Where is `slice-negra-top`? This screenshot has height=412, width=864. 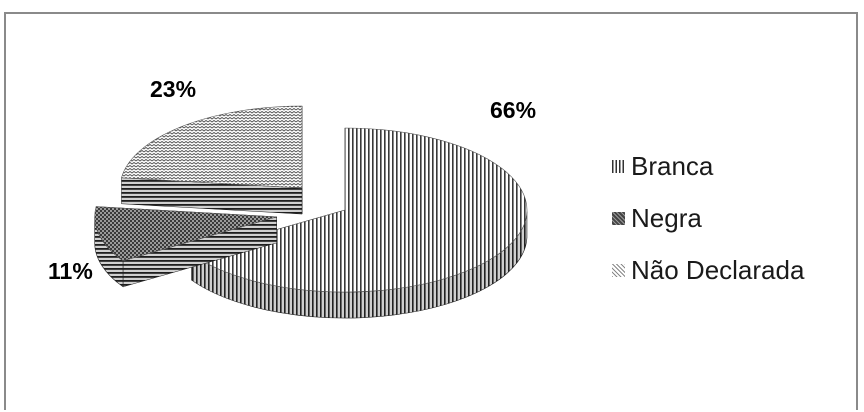
slice-negra-top is located at coordinates (185, 234).